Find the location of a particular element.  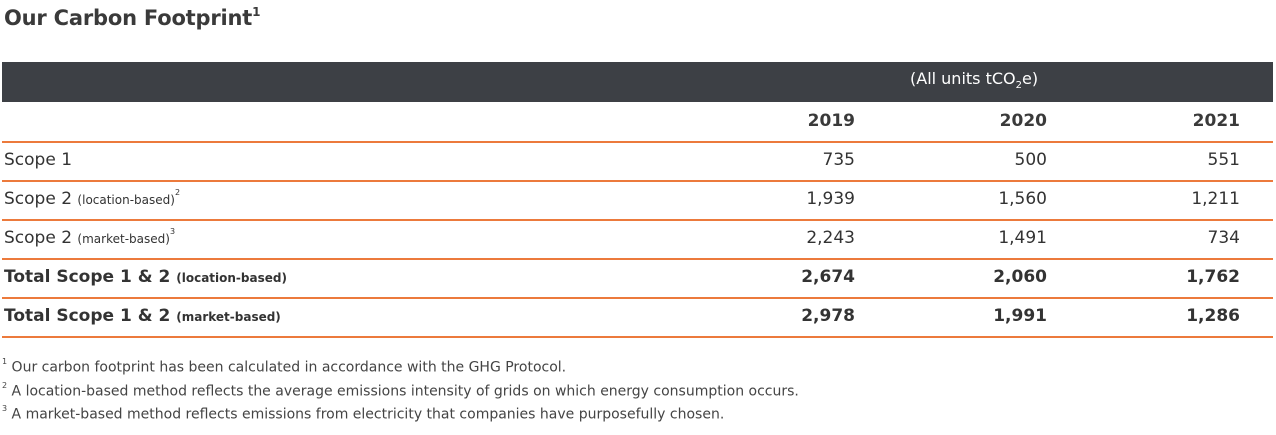

row-label: Total Scope 1 & 2 (location-based) is located at coordinates (145, 277).